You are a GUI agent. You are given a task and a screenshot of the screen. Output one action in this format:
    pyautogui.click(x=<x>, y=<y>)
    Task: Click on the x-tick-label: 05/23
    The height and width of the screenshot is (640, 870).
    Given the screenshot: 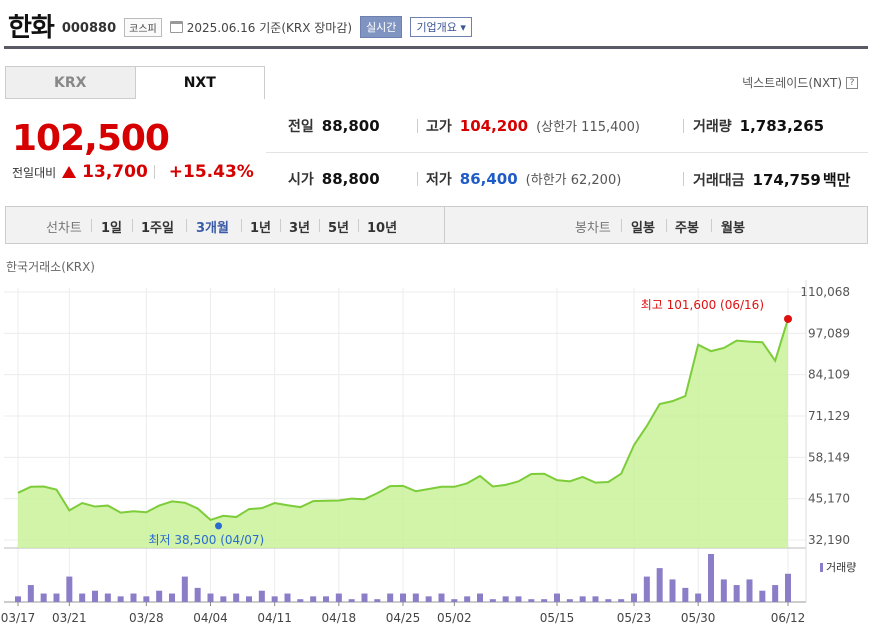 What is the action you would take?
    pyautogui.click(x=634, y=618)
    